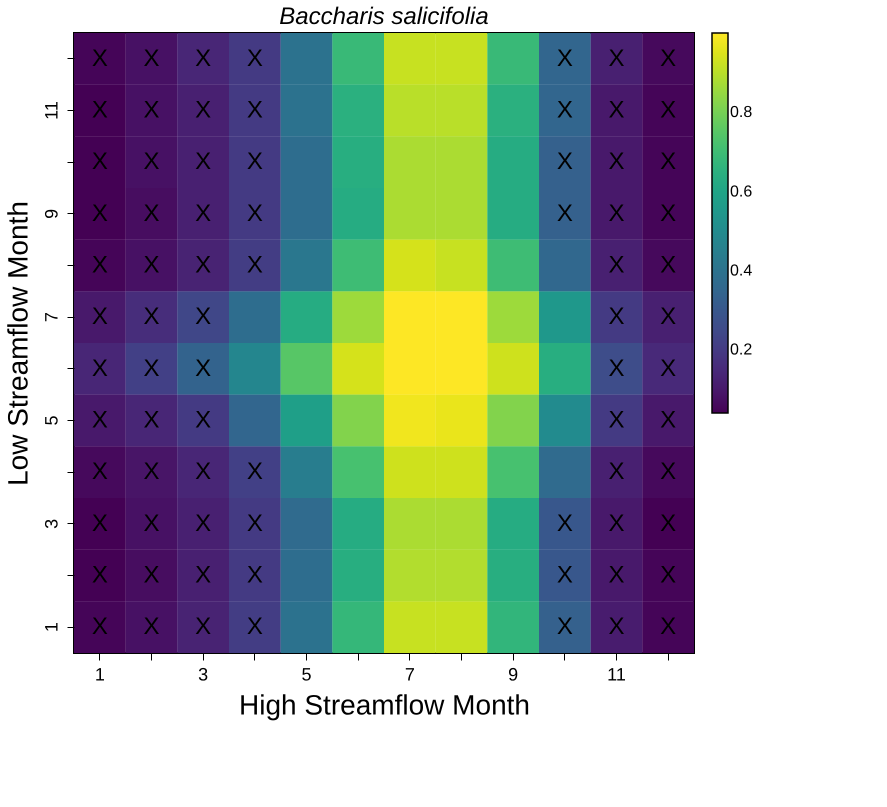  What do you see at coordinates (513, 674) in the screenshot?
I see `x-tick-label: 9` at bounding box center [513, 674].